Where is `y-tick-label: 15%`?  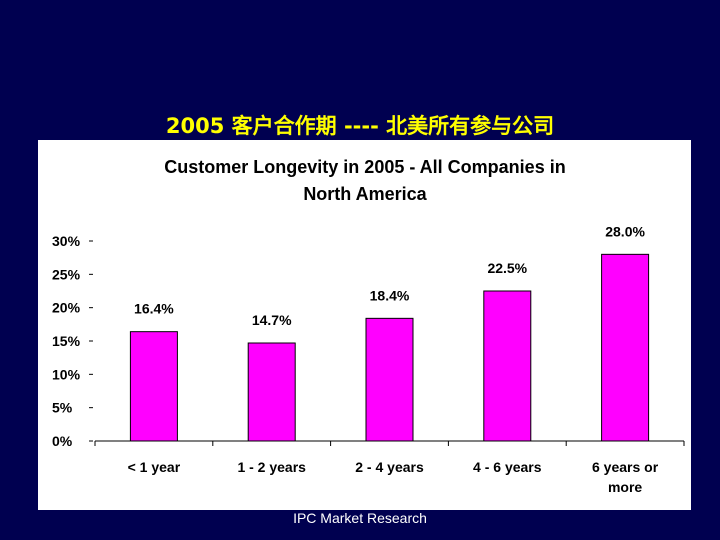 y-tick-label: 15% is located at coordinates (66, 341).